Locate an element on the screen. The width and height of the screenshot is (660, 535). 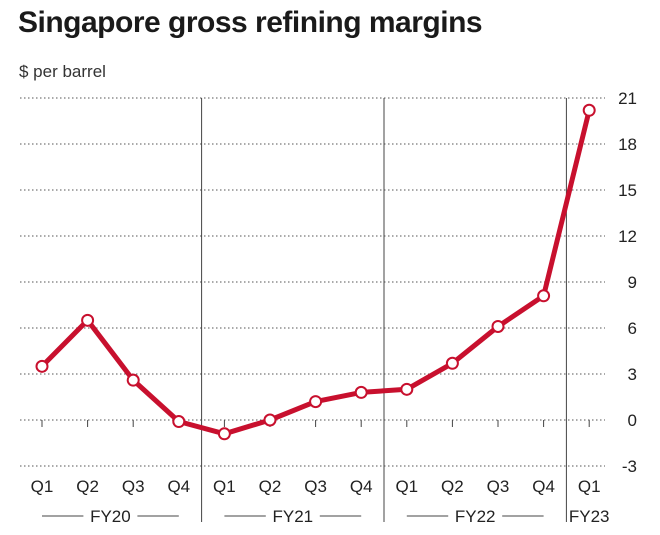
fiscal-year-label: FY21 is located at coordinates (292, 516).